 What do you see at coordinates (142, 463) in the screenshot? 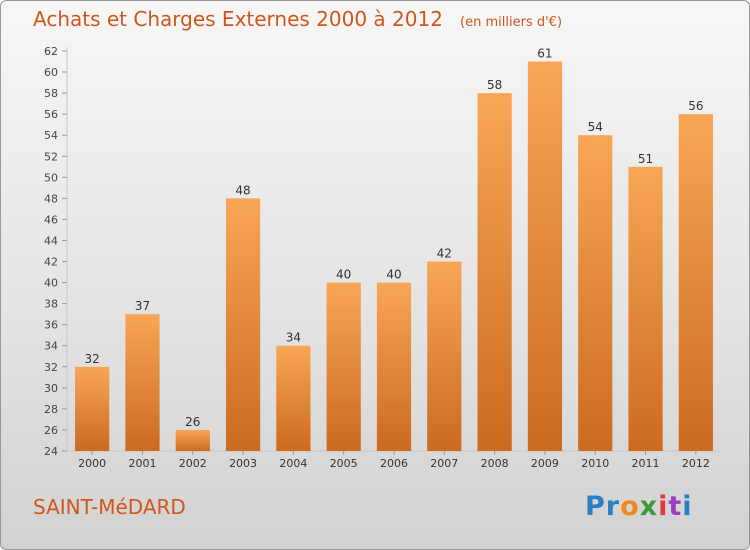
I see `x-tick-label: 2001` at bounding box center [142, 463].